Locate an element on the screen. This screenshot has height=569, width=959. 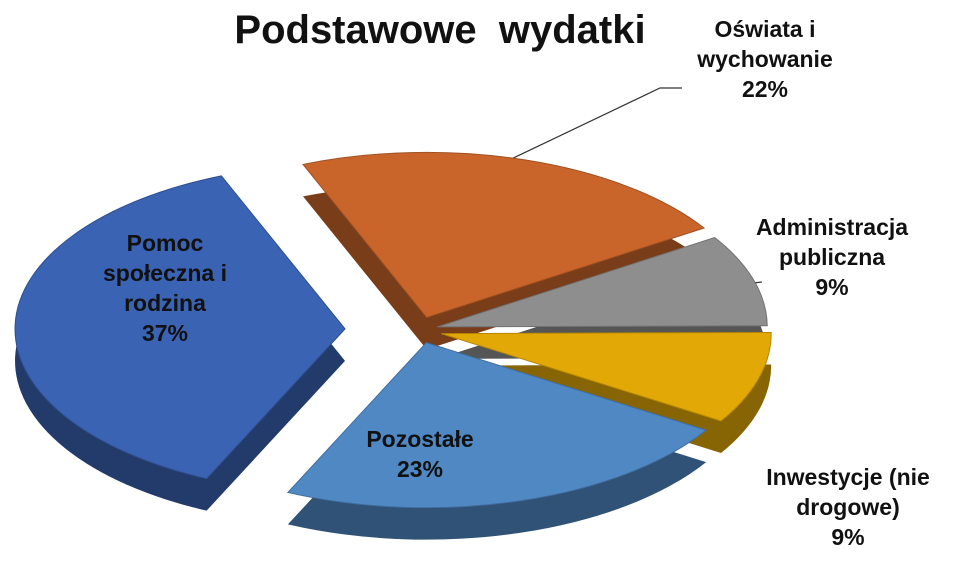
data-label: Pozostałe 23% is located at coordinates (420, 454).